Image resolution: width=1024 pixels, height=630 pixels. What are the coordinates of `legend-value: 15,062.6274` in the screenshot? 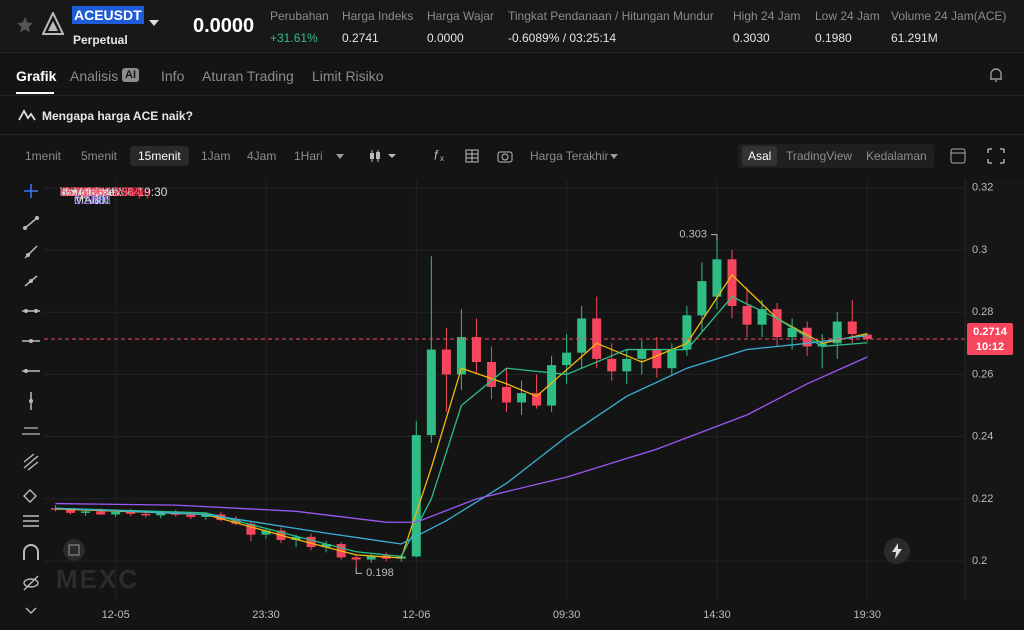 It's located at (107, 192).